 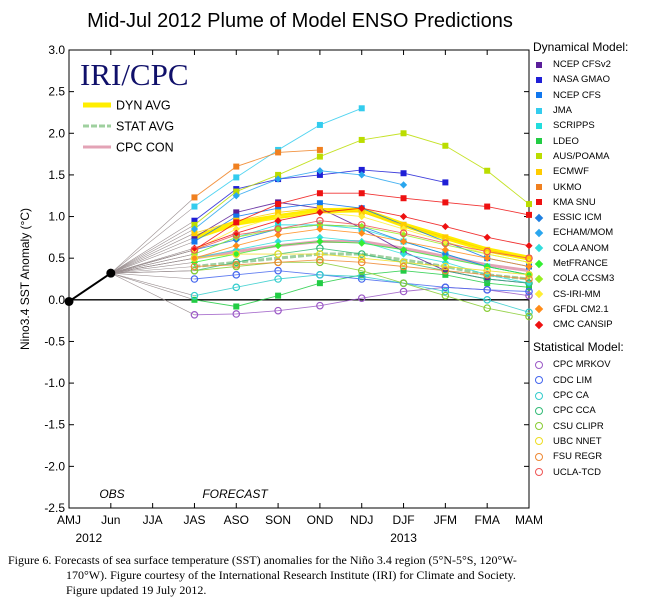 I want to click on legend-item: ESSIC ICM, so click(x=590, y=217).